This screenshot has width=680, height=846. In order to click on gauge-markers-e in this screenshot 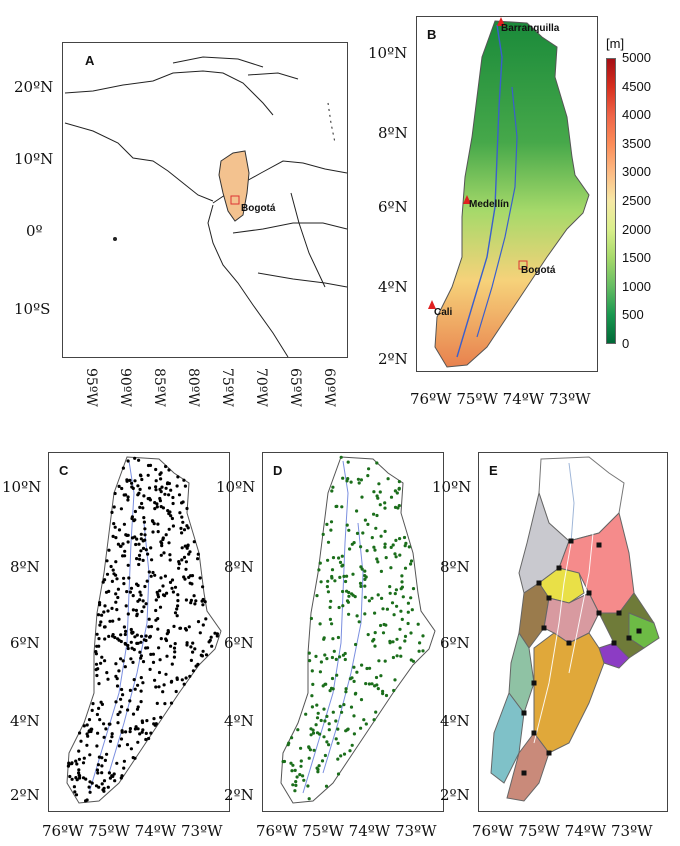, I will do `click(581, 657)`.